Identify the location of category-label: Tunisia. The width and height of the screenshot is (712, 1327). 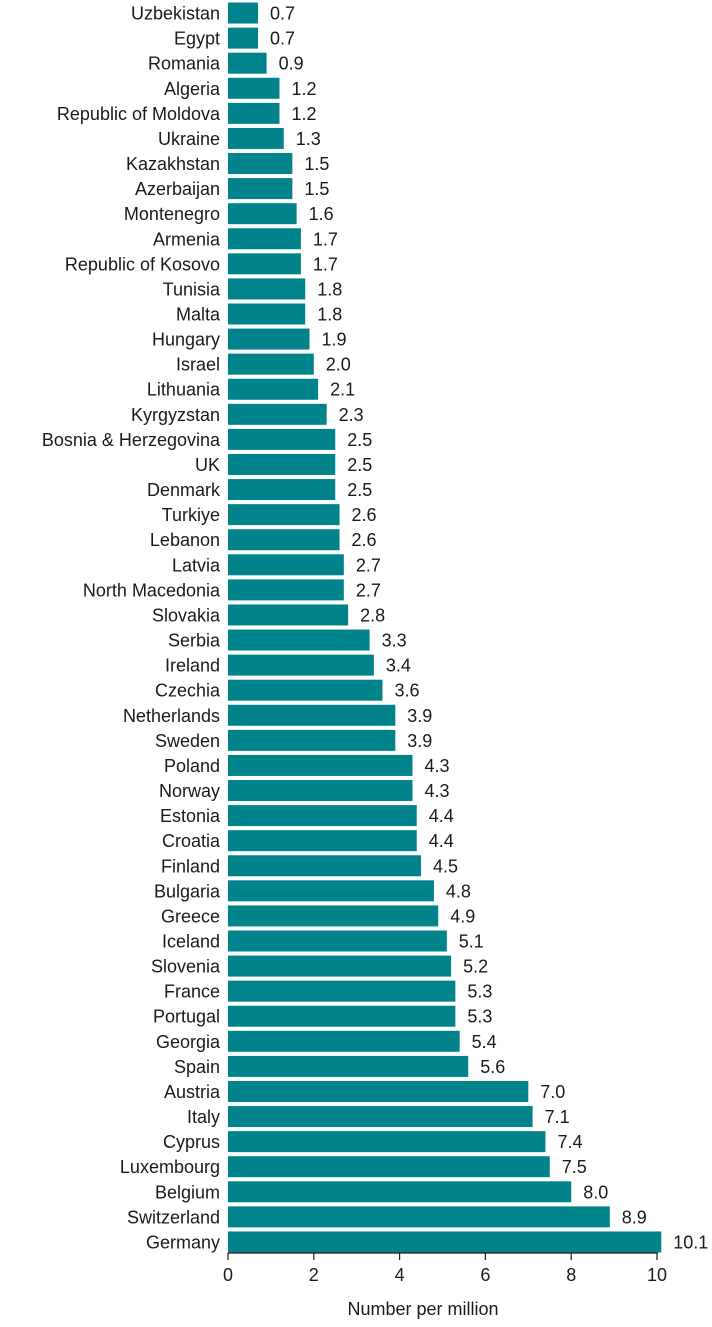
(192, 289).